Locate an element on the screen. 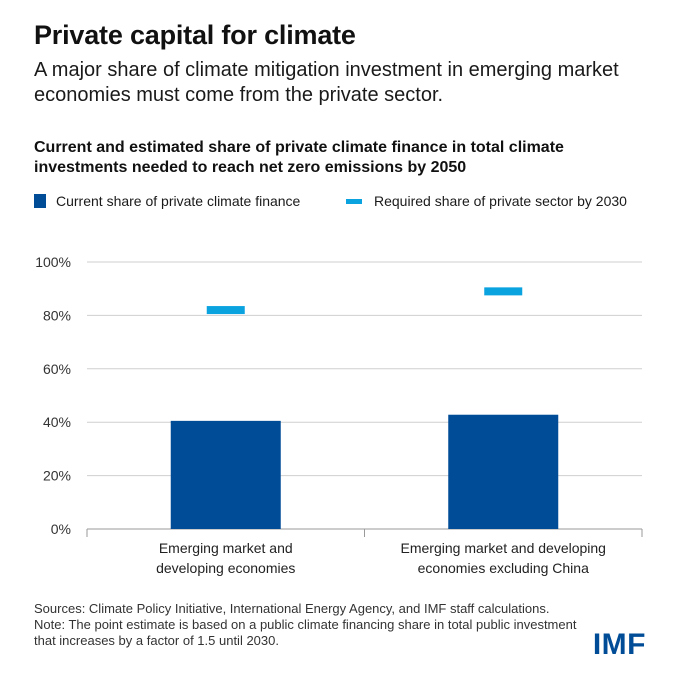 Image resolution: width=680 pixels, height=680 pixels. legend-item-current: Current share of private climate finance is located at coordinates (167, 201).